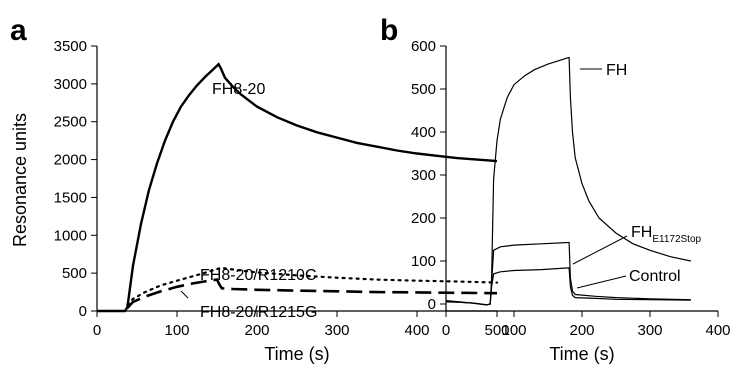 This screenshot has height=380, width=743. Describe the element at coordinates (312, 293) in the screenshot. I see `series-fh8-20-r1215g-line` at that location.